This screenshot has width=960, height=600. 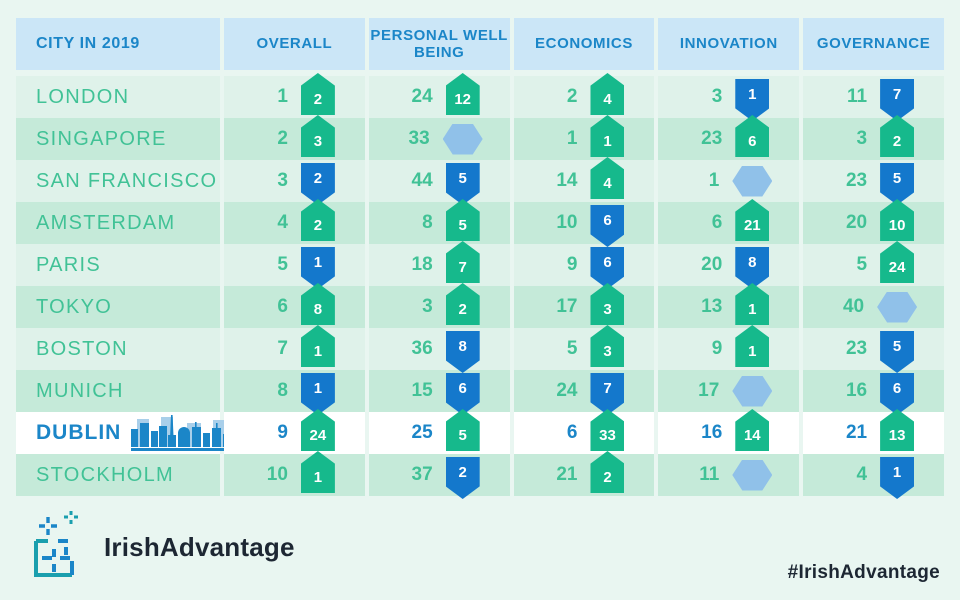 What do you see at coordinates (462, 430) in the screenshot?
I see `rank-up-badge: 5` at bounding box center [462, 430].